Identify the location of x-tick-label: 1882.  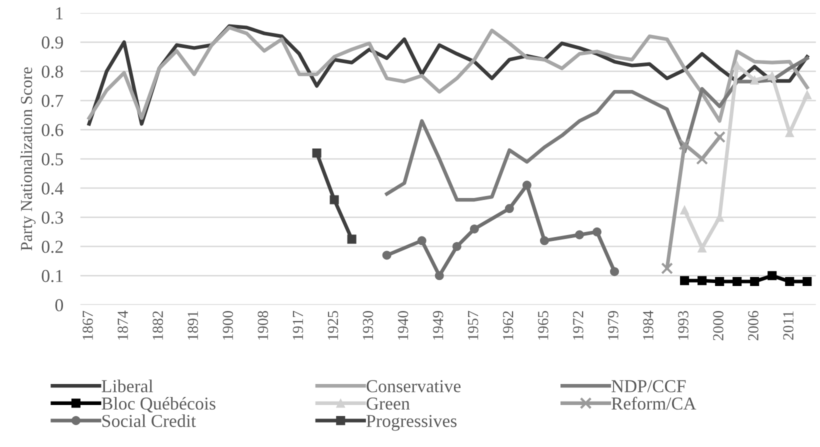
(157, 325).